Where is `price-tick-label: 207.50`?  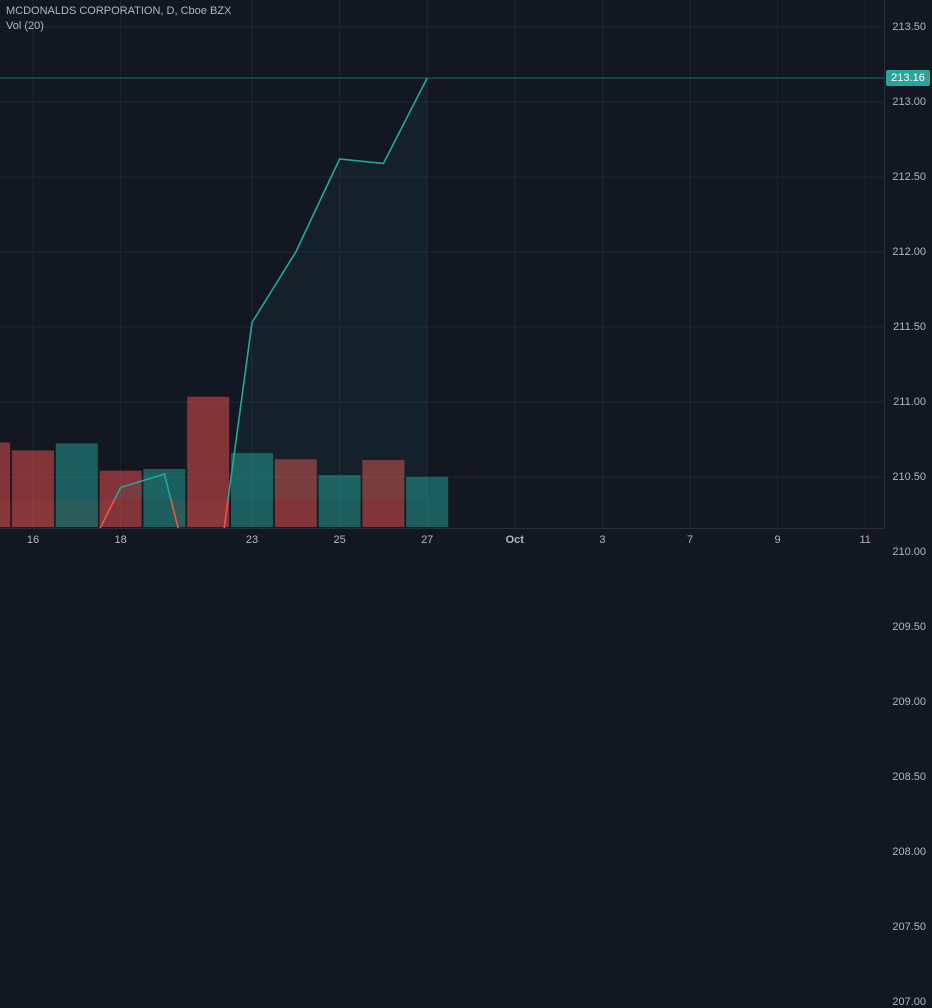 price-tick-label: 207.50 is located at coordinates (909, 927).